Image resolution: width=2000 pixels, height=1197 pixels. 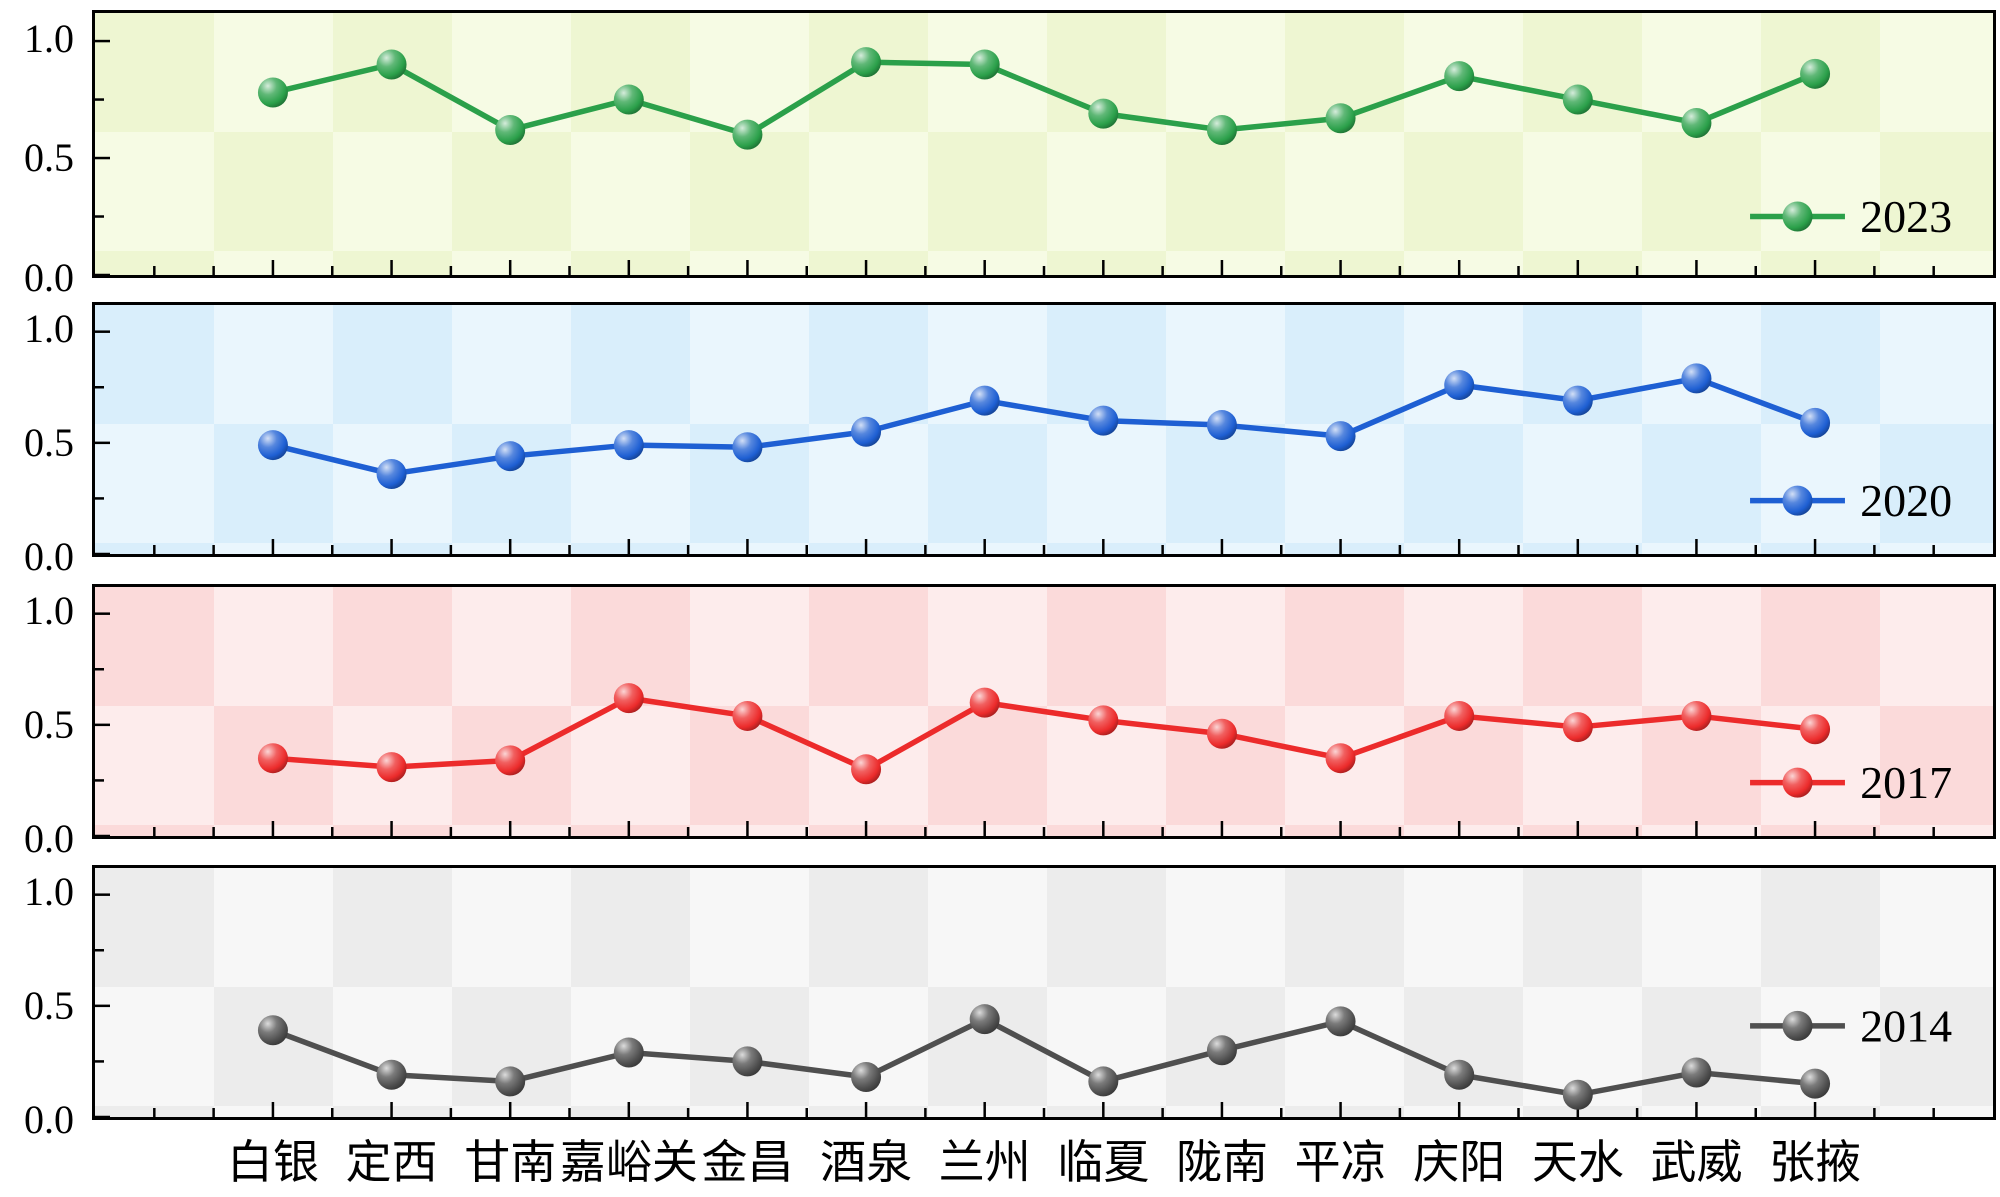 I want to click on x-tick-label: 嘉峪关, so click(x=628, y=1162).